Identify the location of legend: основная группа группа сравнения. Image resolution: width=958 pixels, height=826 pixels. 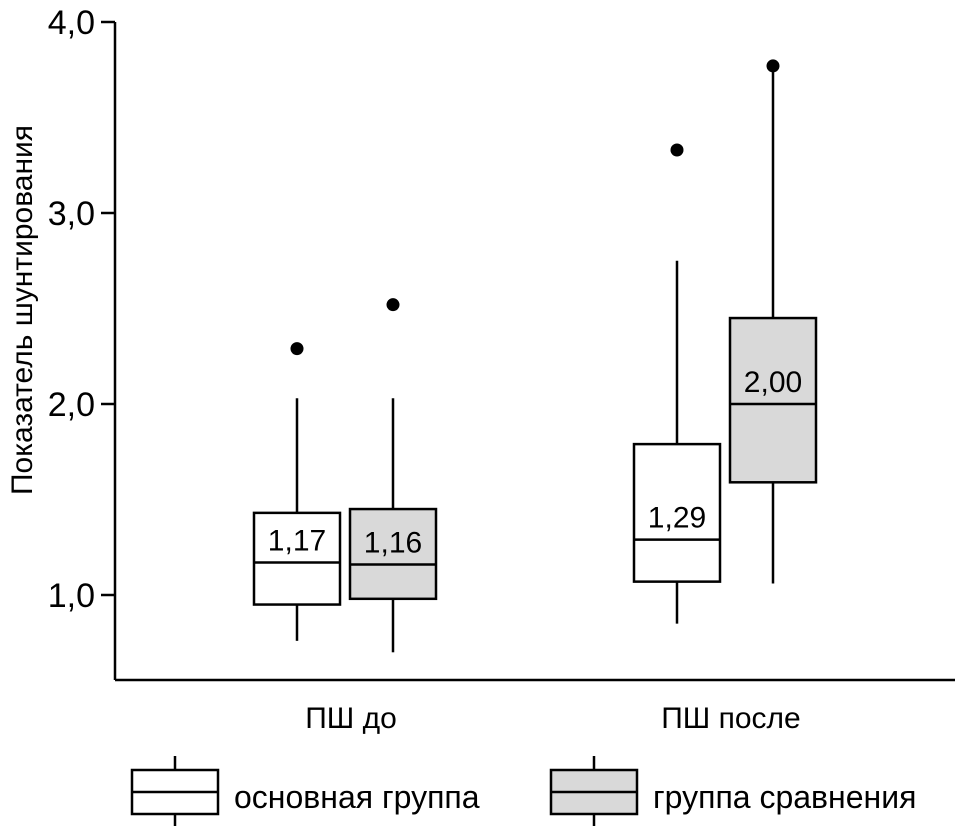
(523, 791).